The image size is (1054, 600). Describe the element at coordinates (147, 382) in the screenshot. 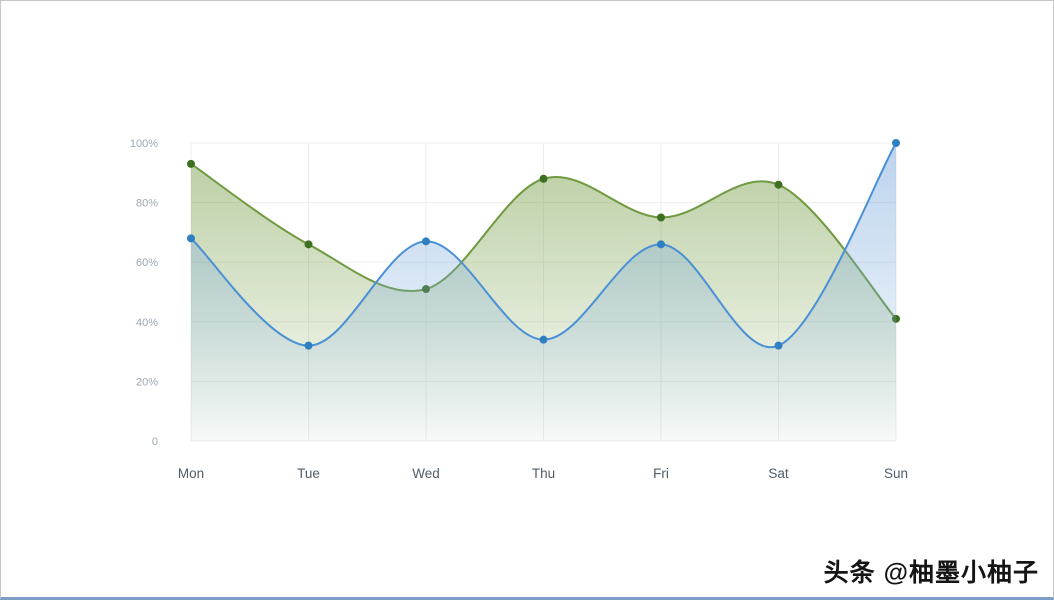

I see `y-axis-tick-label: 20%` at that location.